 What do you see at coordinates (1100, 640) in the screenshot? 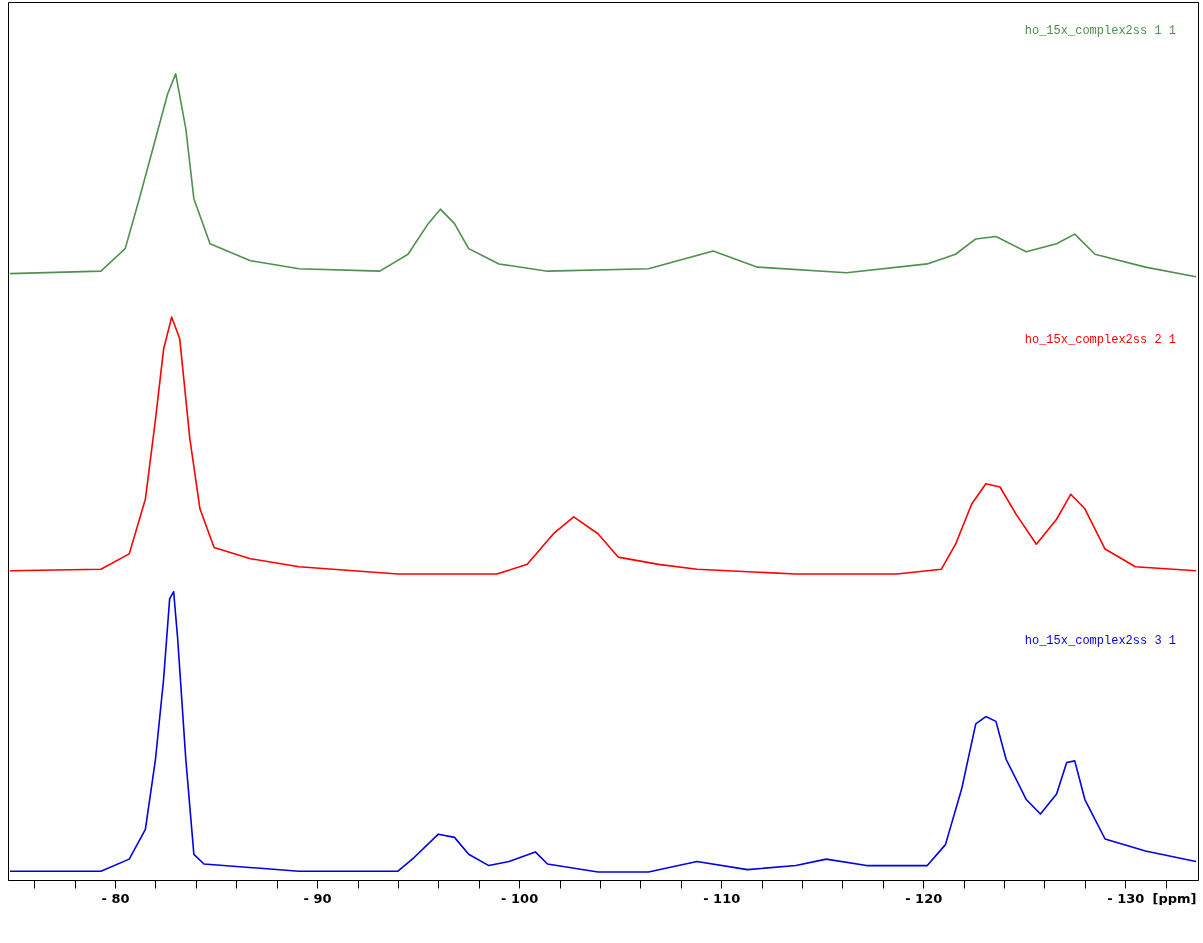
I see `text: ho_15x_complex2ss 3 1` at bounding box center [1100, 640].